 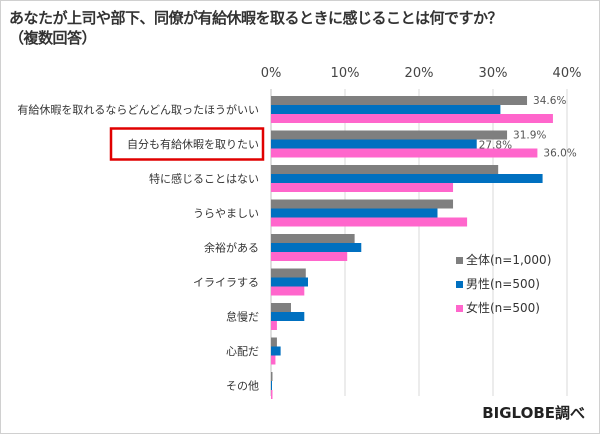 What do you see at coordinates (495, 146) in the screenshot?
I see `data-label: 27.8%` at bounding box center [495, 146].